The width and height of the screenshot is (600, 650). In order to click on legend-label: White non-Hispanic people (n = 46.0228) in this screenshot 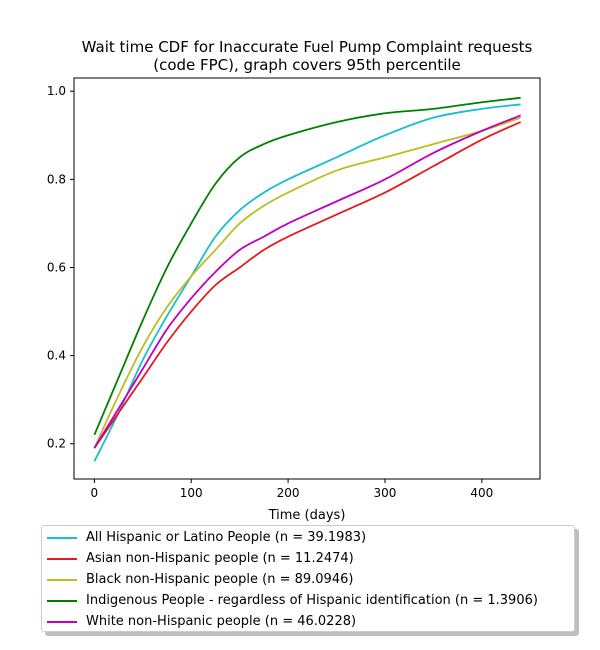, I will do `click(221, 621)`.